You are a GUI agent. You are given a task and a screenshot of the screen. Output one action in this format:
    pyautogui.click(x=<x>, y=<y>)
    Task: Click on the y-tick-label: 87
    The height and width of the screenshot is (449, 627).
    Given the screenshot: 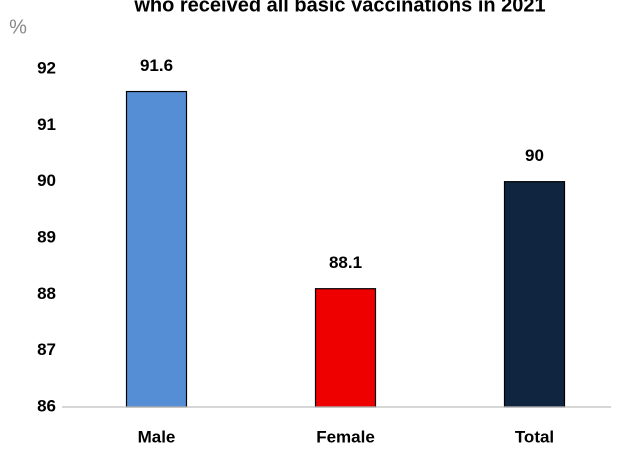 What is the action you would take?
    pyautogui.click(x=46, y=349)
    